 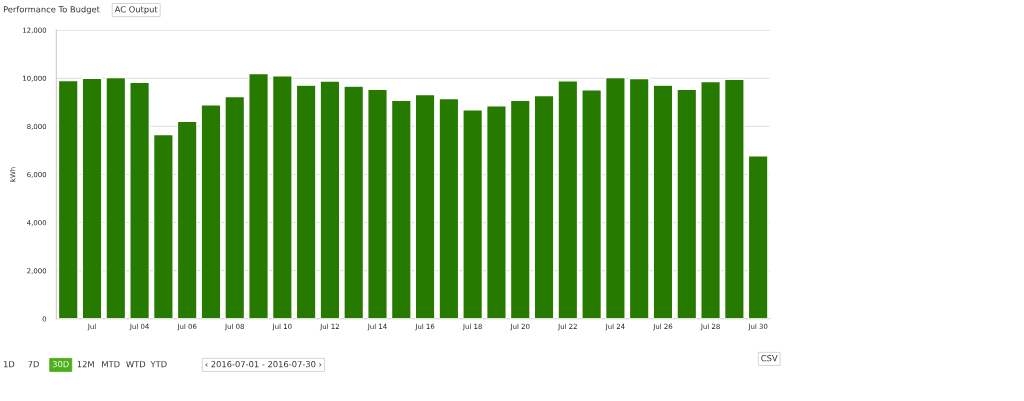 What do you see at coordinates (51, 10) in the screenshot?
I see `text: Performance To Budget` at bounding box center [51, 10].